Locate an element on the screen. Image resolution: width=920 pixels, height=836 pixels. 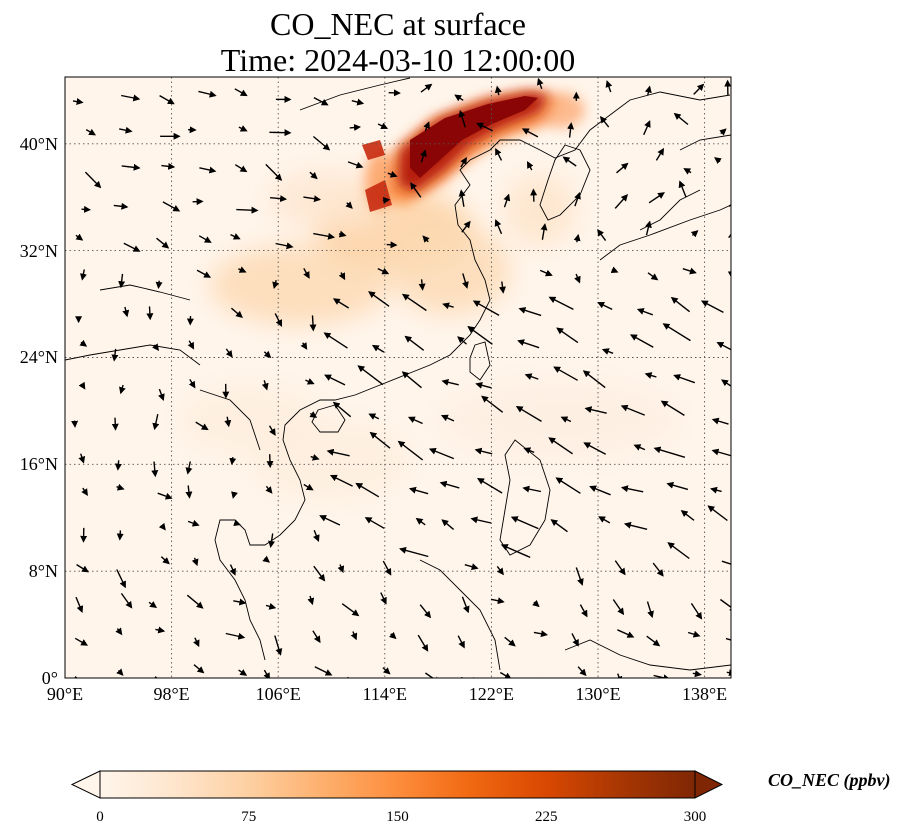
colorbar-min-extend is located at coordinates (85, 784).